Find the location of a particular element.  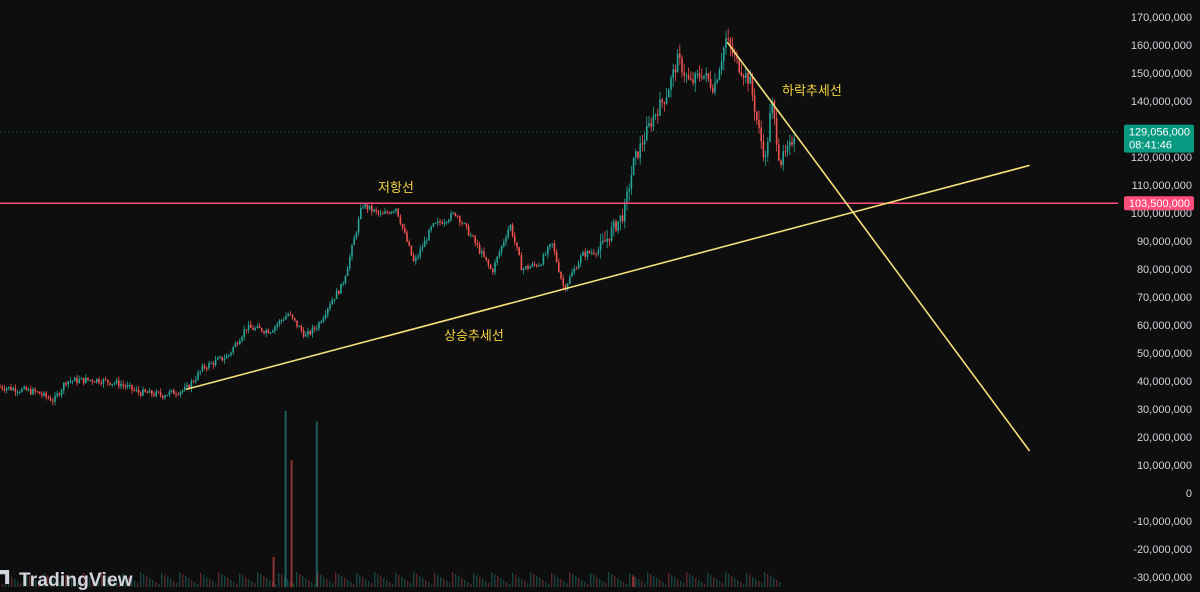

price-axis-tick: 10,000,000 is located at coordinates (1164, 466).